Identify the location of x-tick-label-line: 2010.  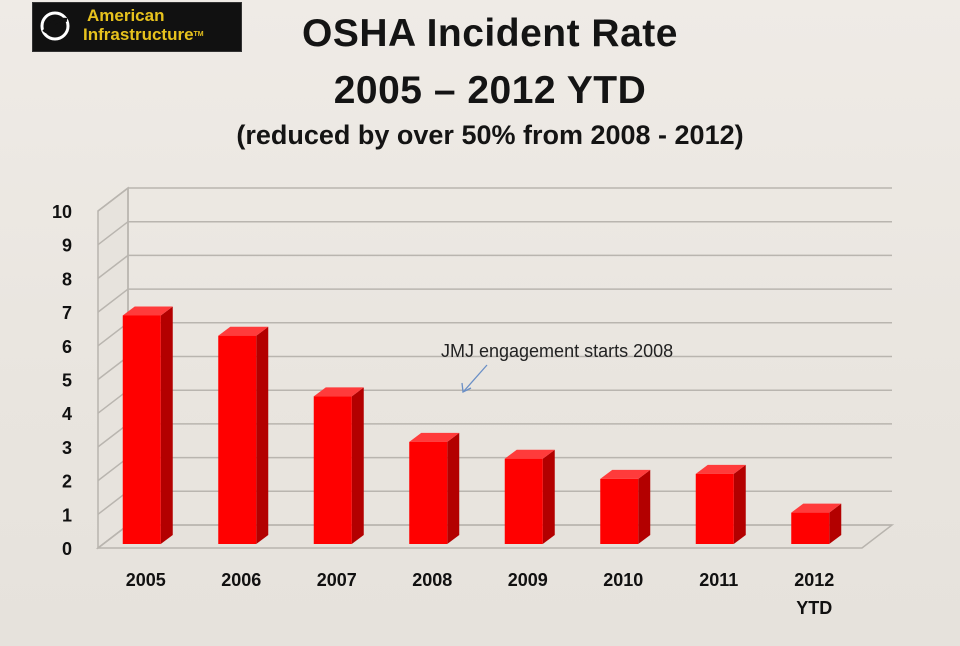
(623, 580).